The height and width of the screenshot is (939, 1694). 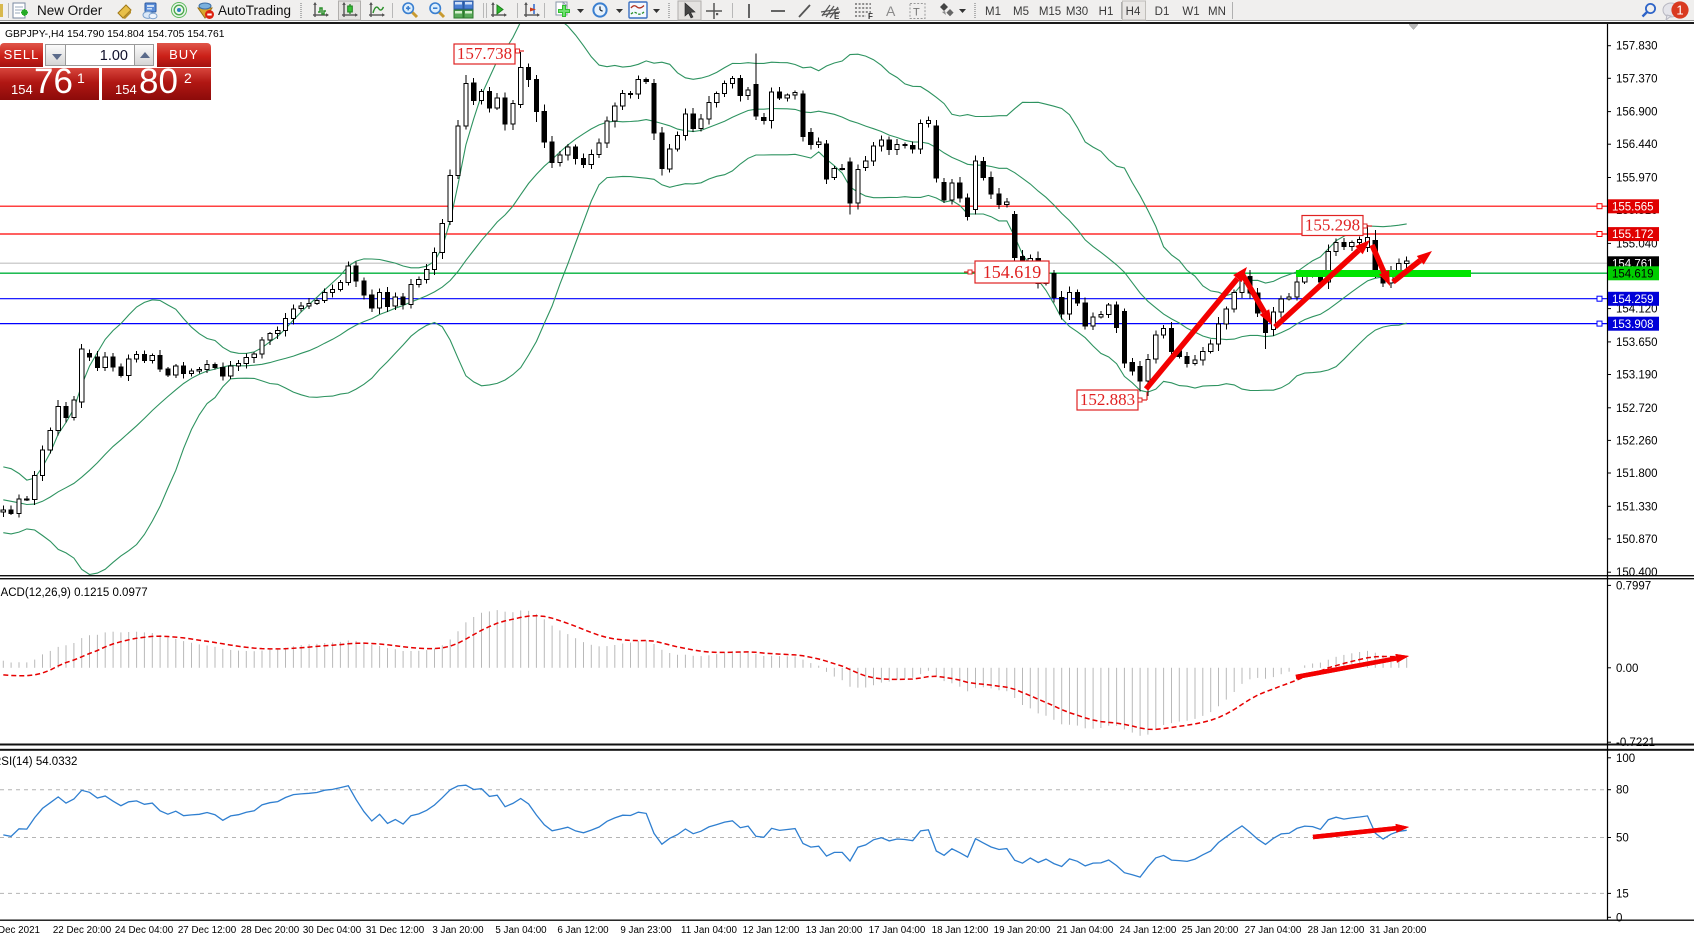 I want to click on svg-text: -0.7221, so click(x=1635, y=743).